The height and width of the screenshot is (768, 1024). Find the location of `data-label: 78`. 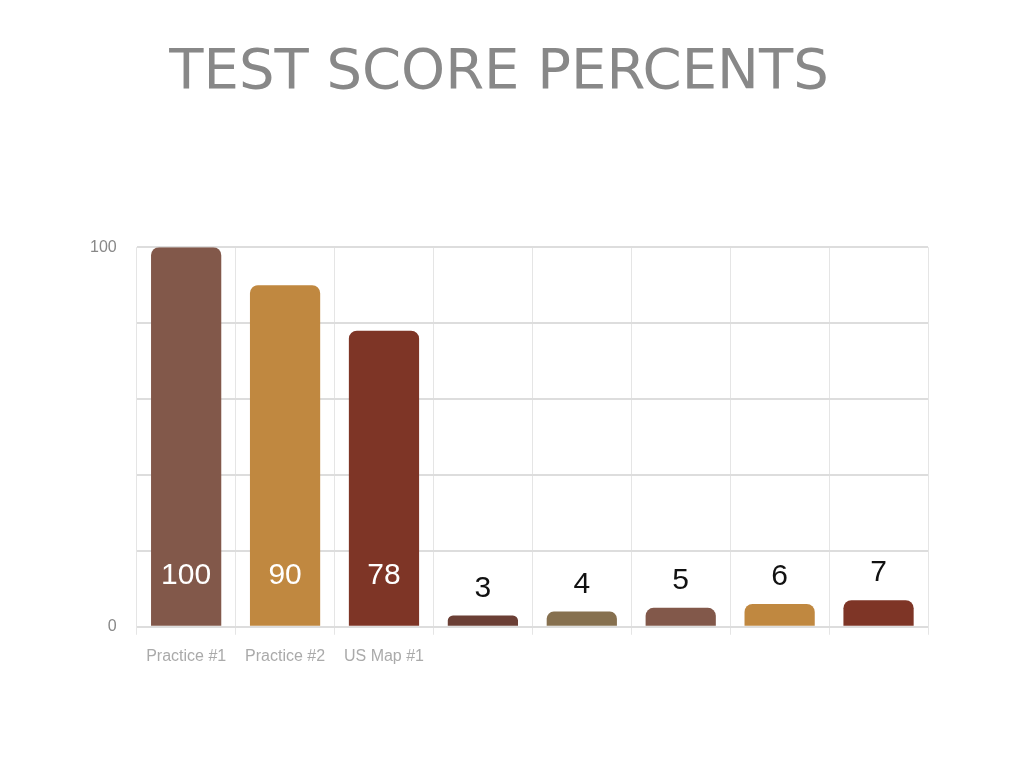

data-label: 78 is located at coordinates (384, 574).